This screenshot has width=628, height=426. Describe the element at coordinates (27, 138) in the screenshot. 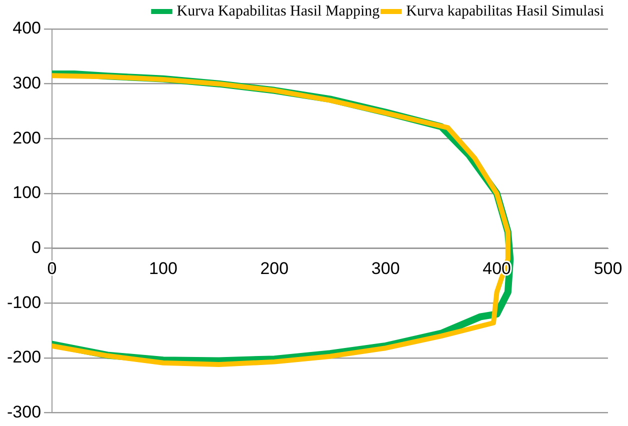

I see `y-tick-label: 200` at that location.